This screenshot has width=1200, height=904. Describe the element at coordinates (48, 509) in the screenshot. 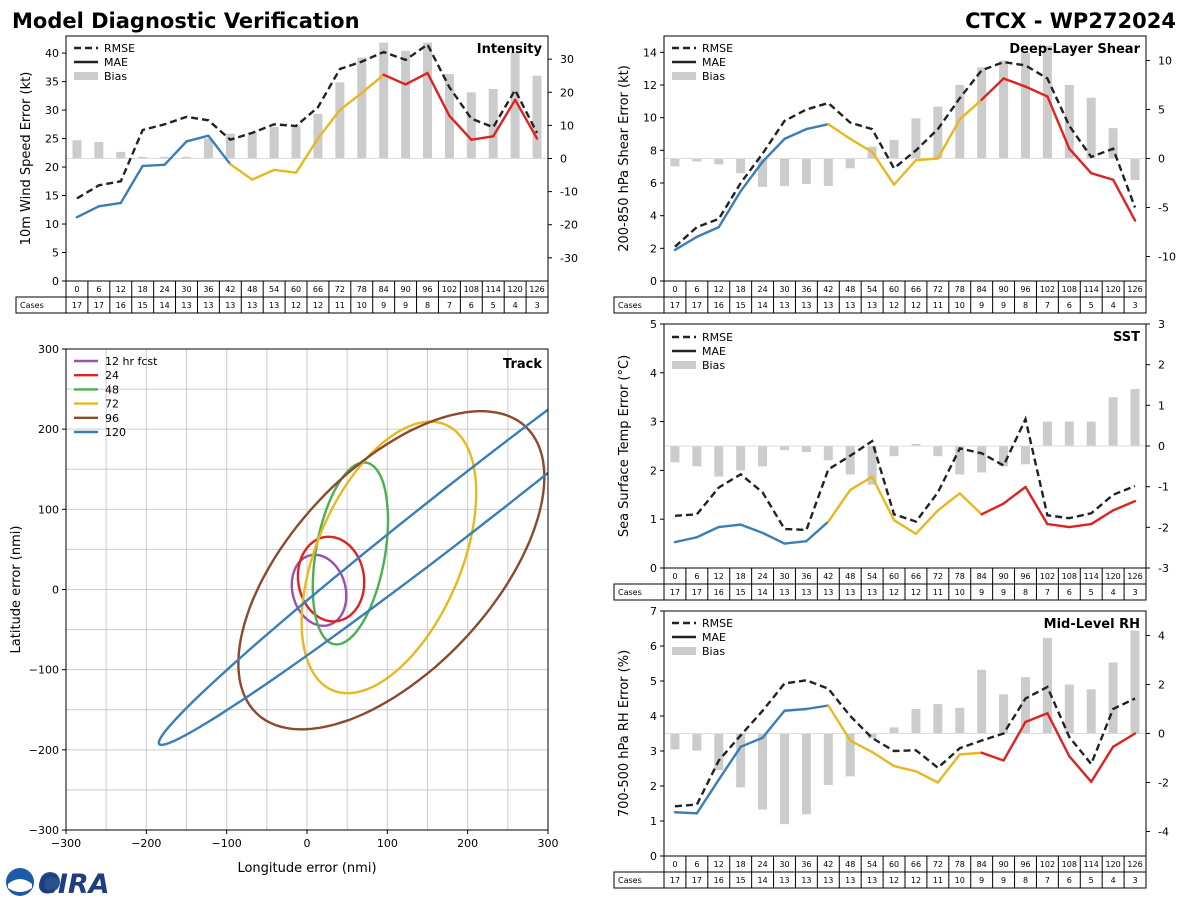

I see `y-tick-label: 100` at that location.